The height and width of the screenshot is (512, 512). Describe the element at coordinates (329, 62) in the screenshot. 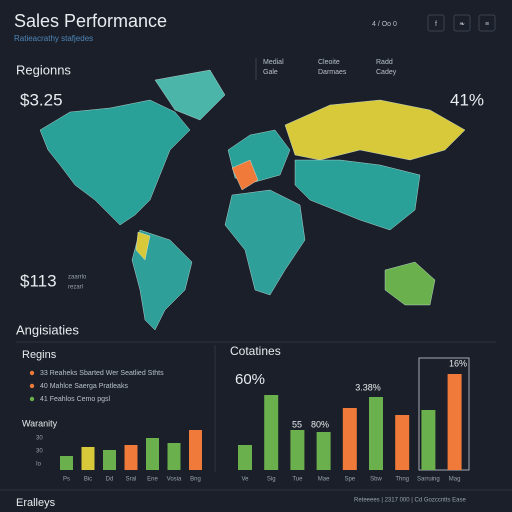

I see `legend-line: Cleoite` at that location.